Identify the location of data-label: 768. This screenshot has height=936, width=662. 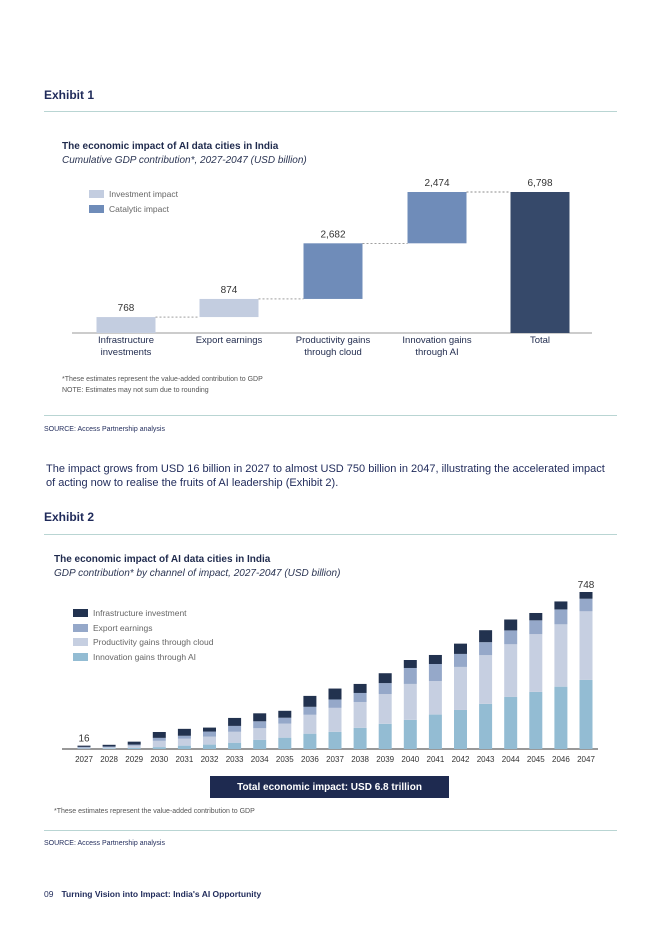
(126, 308).